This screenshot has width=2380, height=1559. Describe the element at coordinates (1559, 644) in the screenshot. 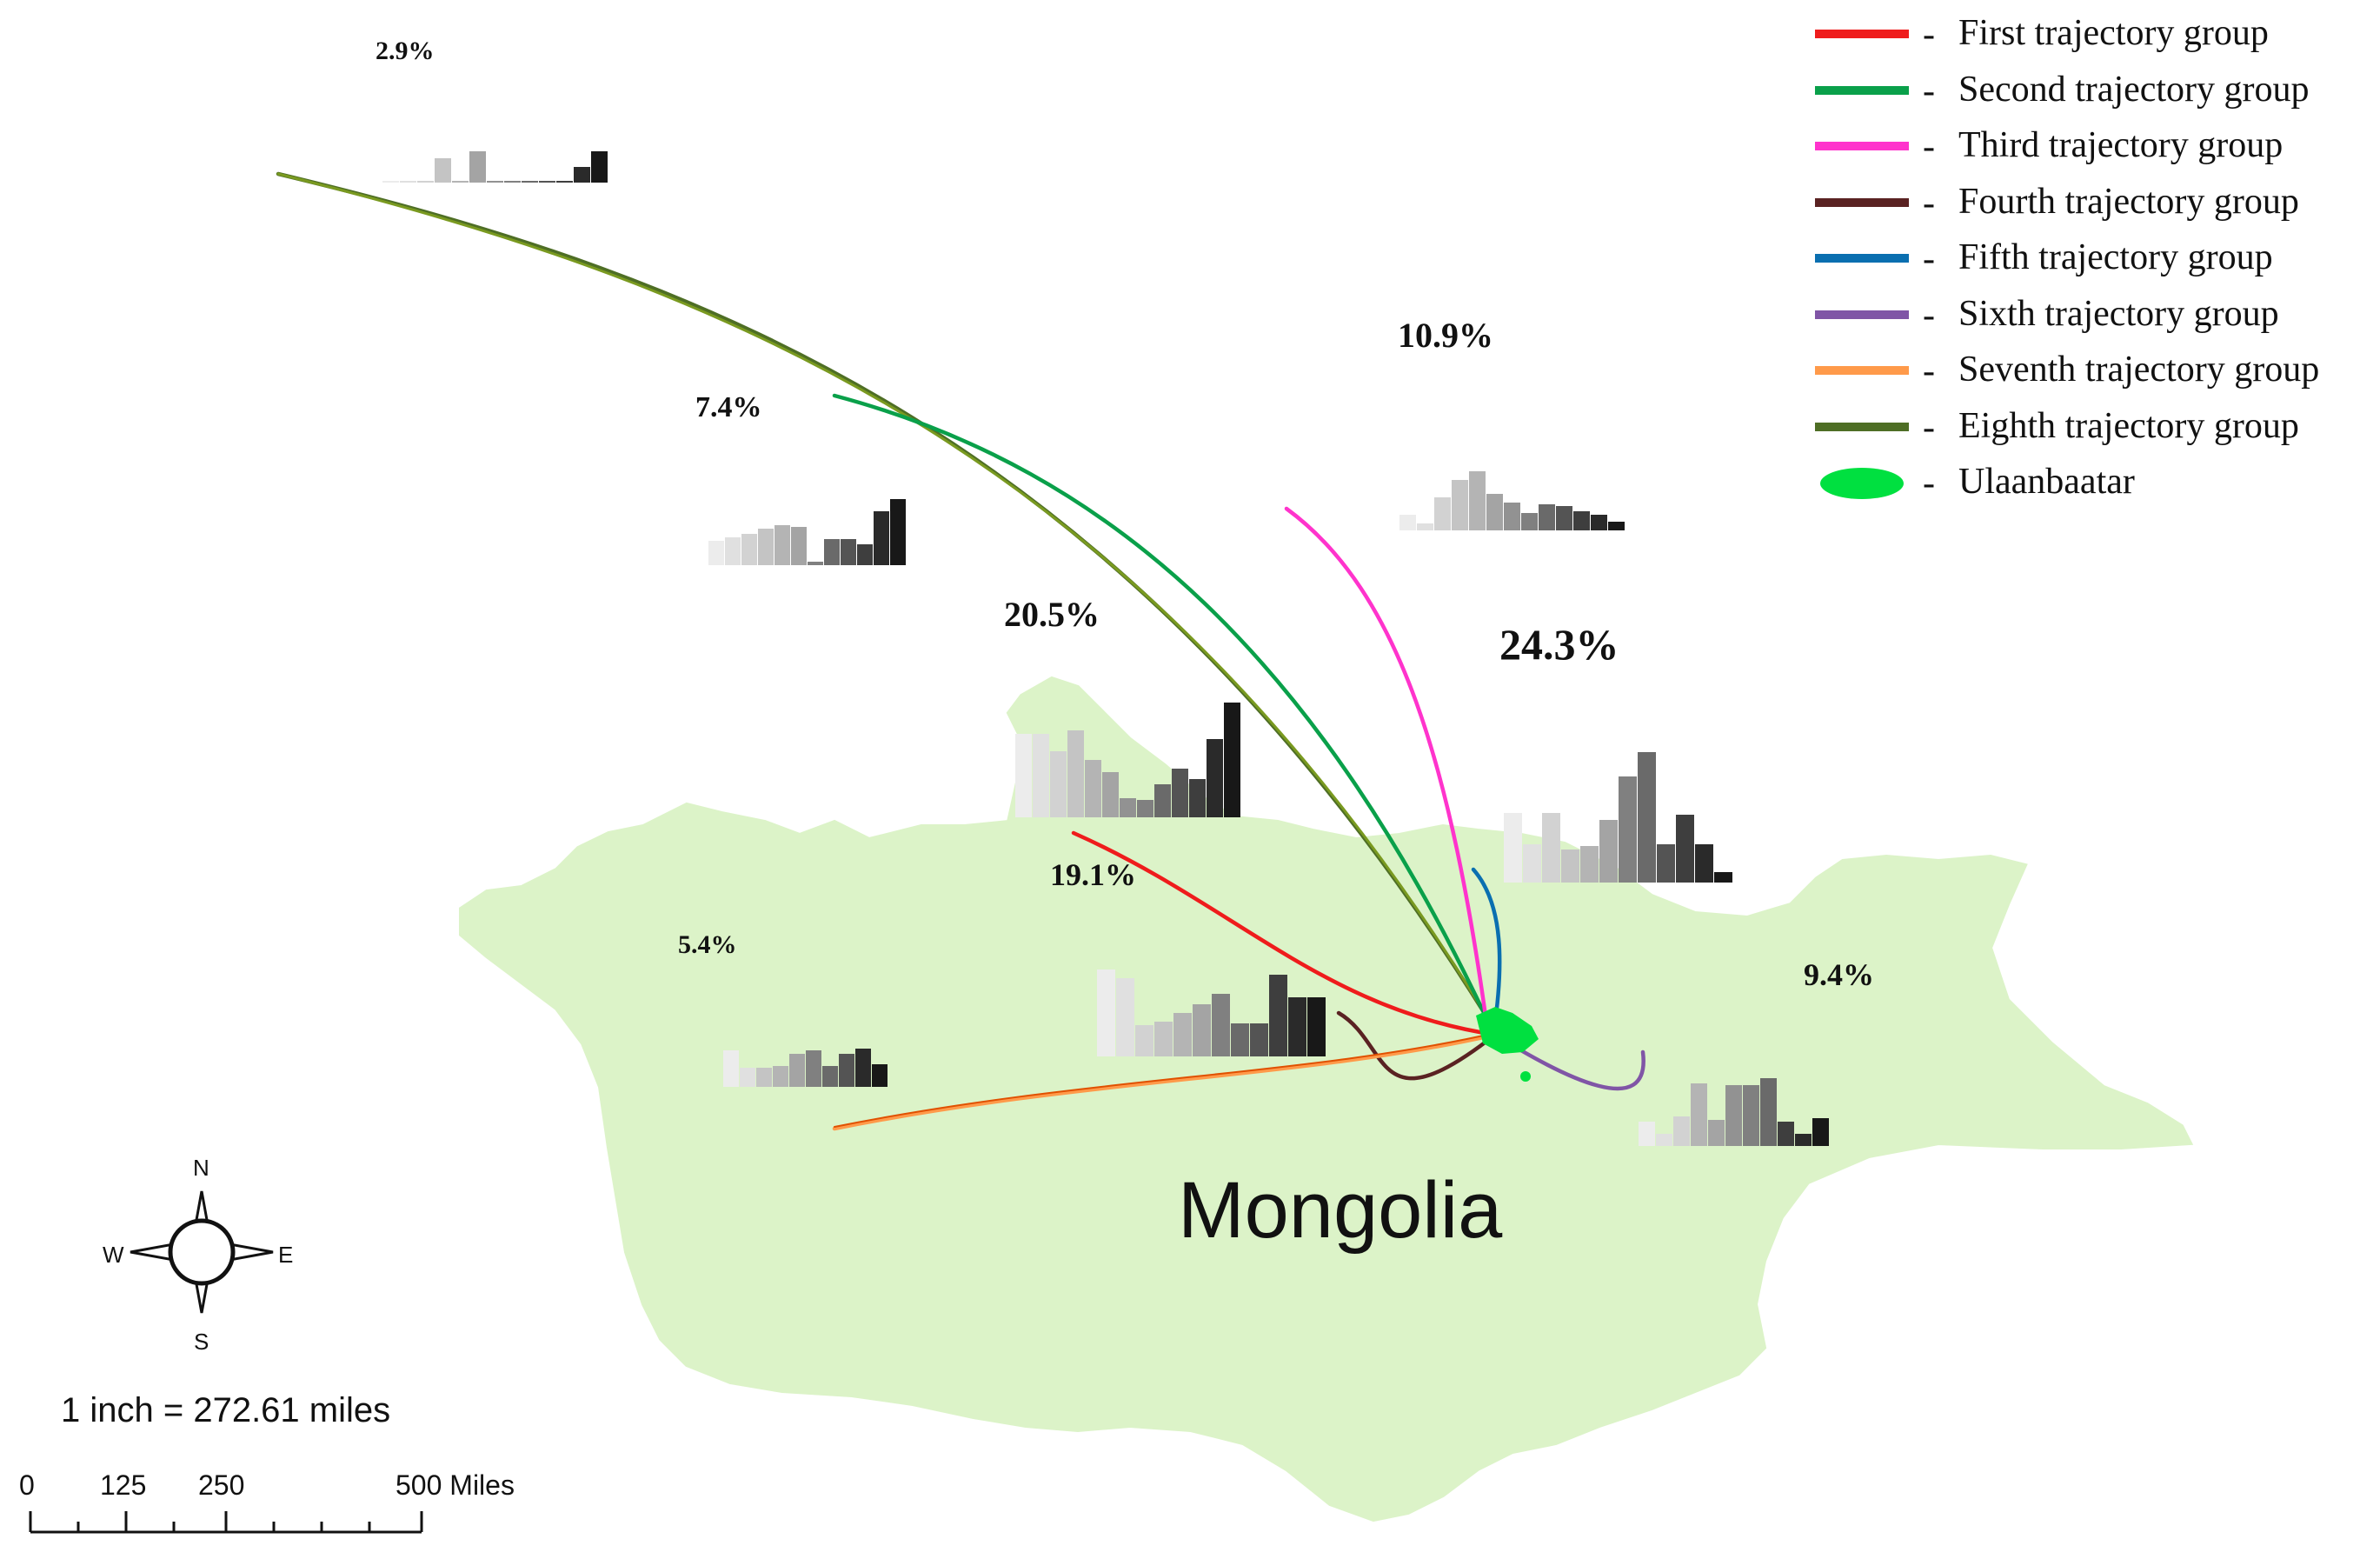

I see `pct-label-24-3: 24.3%` at that location.